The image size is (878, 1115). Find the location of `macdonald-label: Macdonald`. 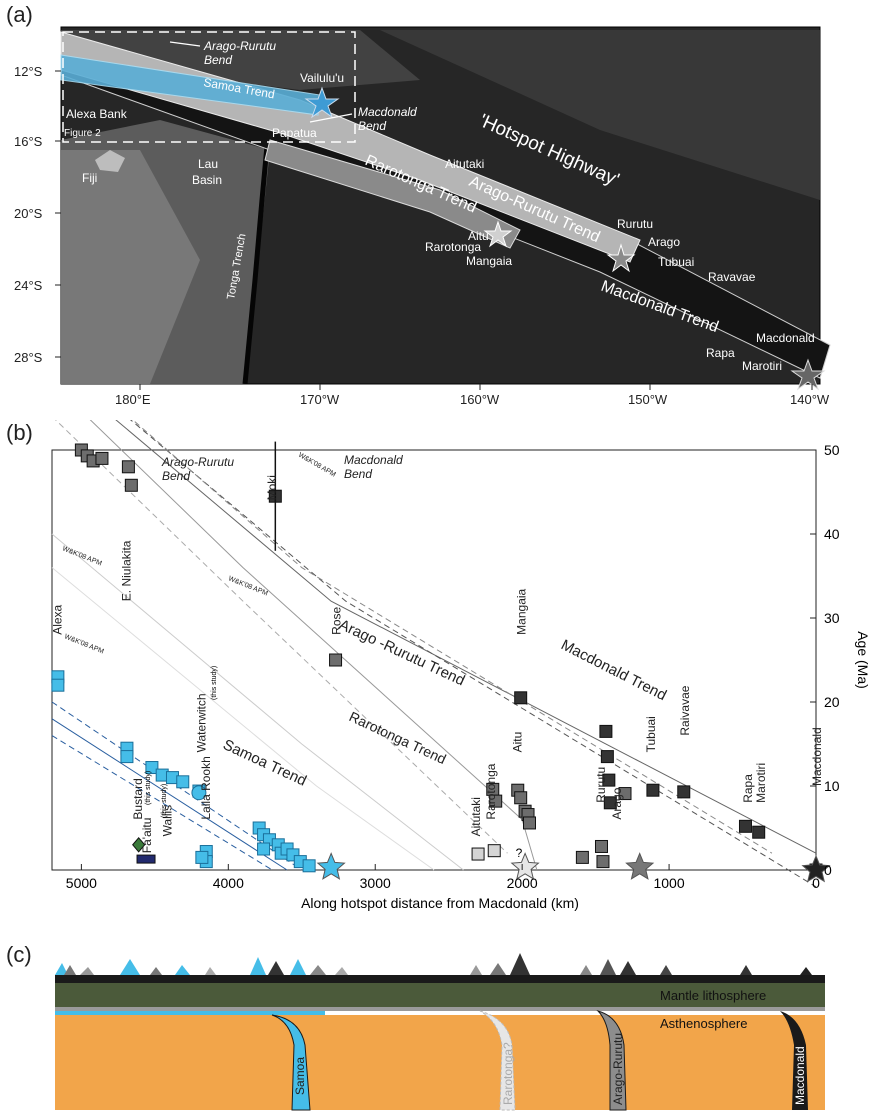

macdonald-label: Macdonald is located at coordinates (785, 338).